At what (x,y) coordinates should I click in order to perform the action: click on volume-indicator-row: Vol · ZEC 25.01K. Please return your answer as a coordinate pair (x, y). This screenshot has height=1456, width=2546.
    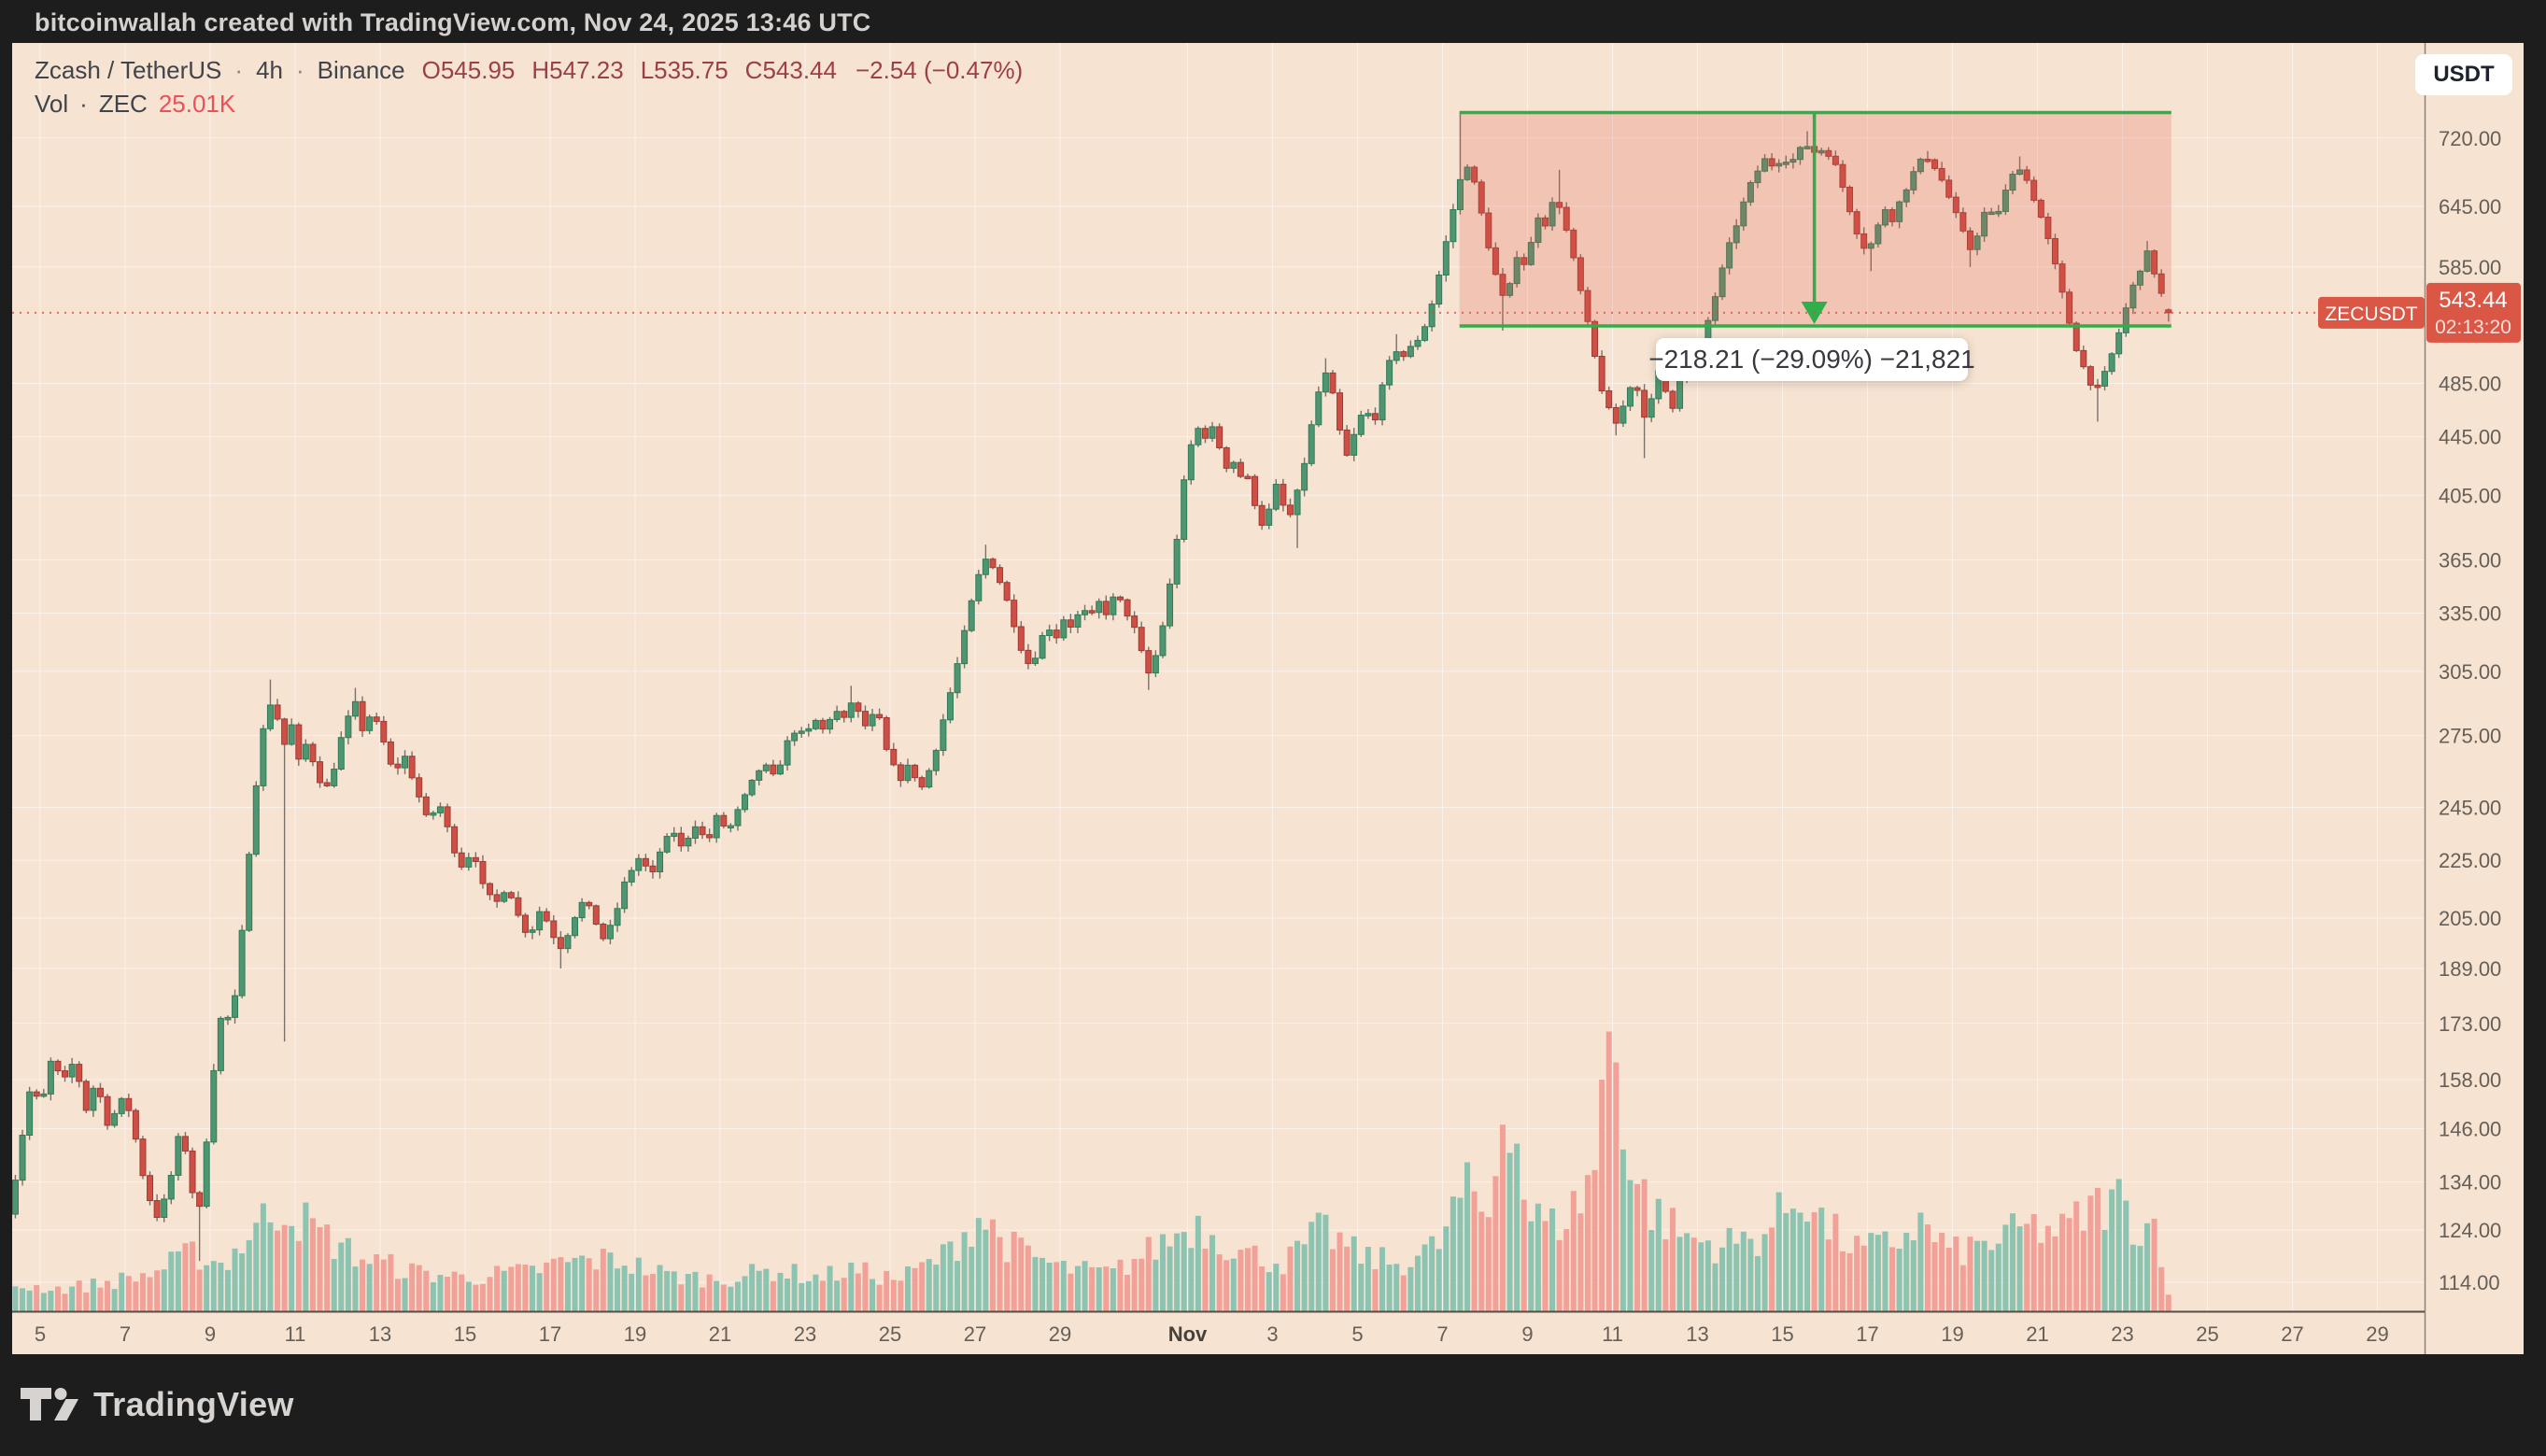
    Looking at the image, I should click on (135, 104).